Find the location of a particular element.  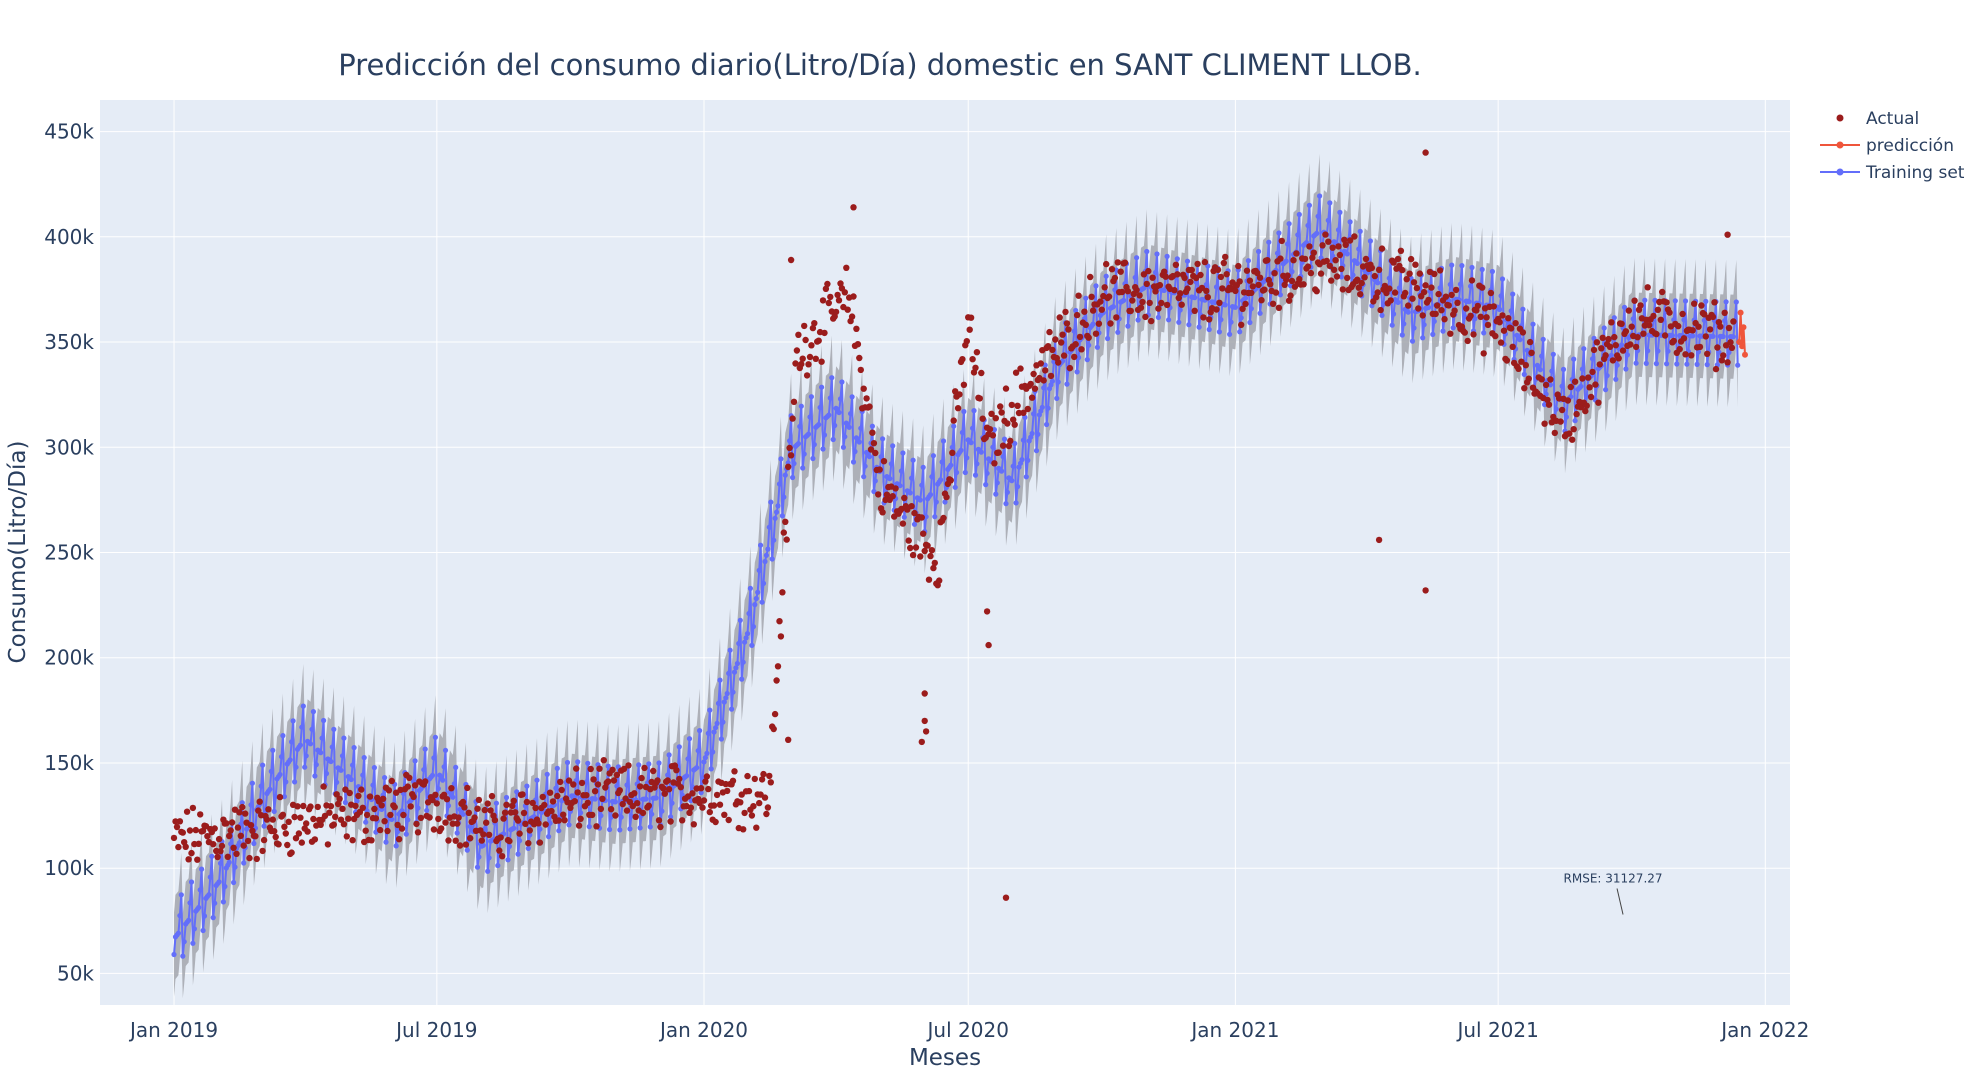

legend-item-prediccion: predicción is located at coordinates (1887, 146).